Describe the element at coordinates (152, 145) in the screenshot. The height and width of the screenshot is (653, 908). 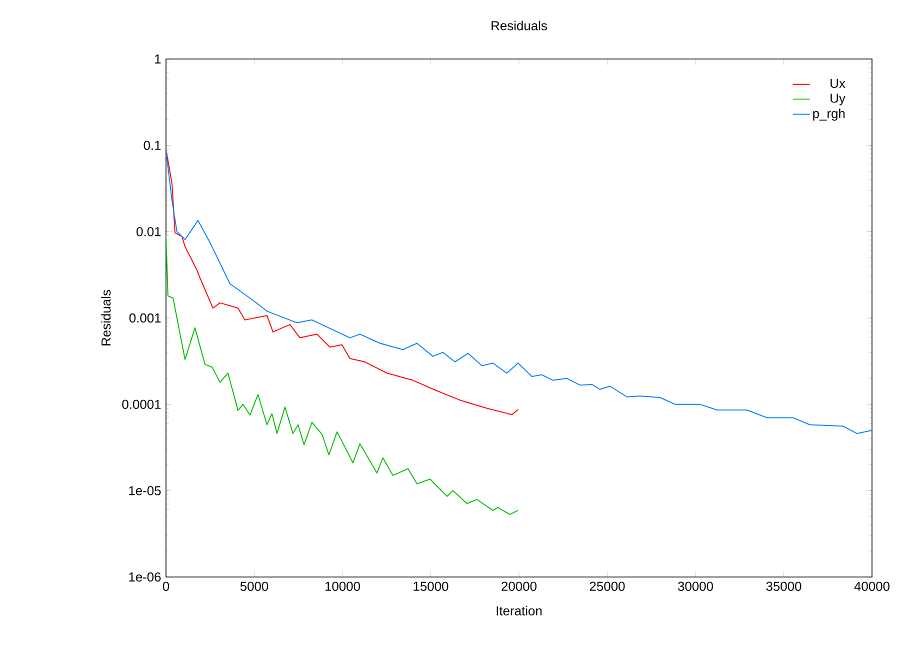
I see `y-tick-label: 0.1` at that location.